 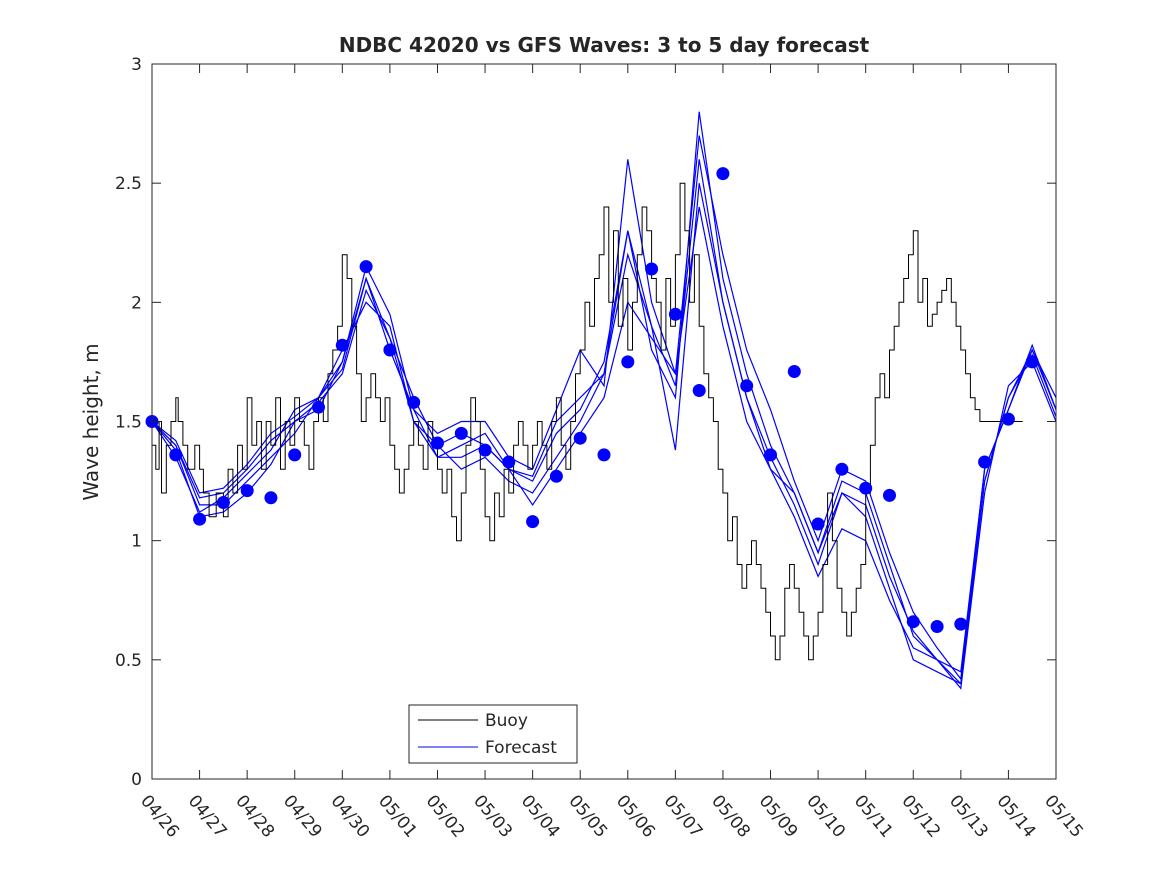 What do you see at coordinates (492, 816) in the screenshot?
I see `x-tick-label: 05/03` at bounding box center [492, 816].